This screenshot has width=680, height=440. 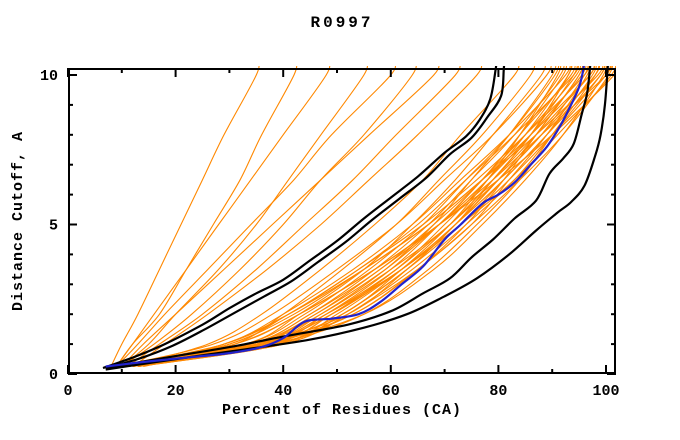 What do you see at coordinates (49, 76) in the screenshot?
I see `y-tick-label: 10` at bounding box center [49, 76].